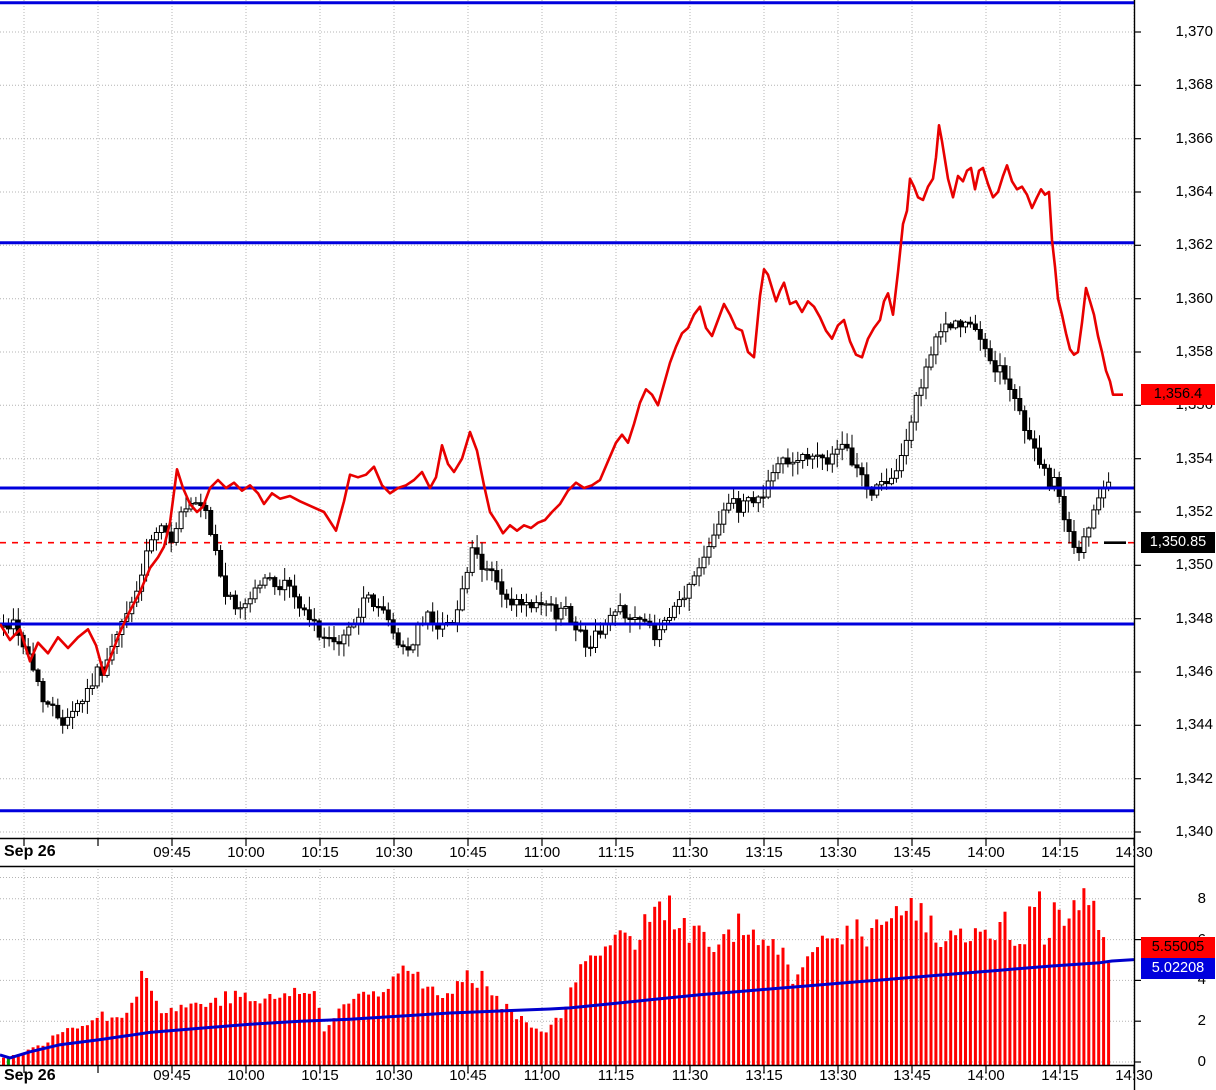 This screenshot has width=1216, height=1090. I want to click on price-axis-label: 1,360, so click(1194, 298).